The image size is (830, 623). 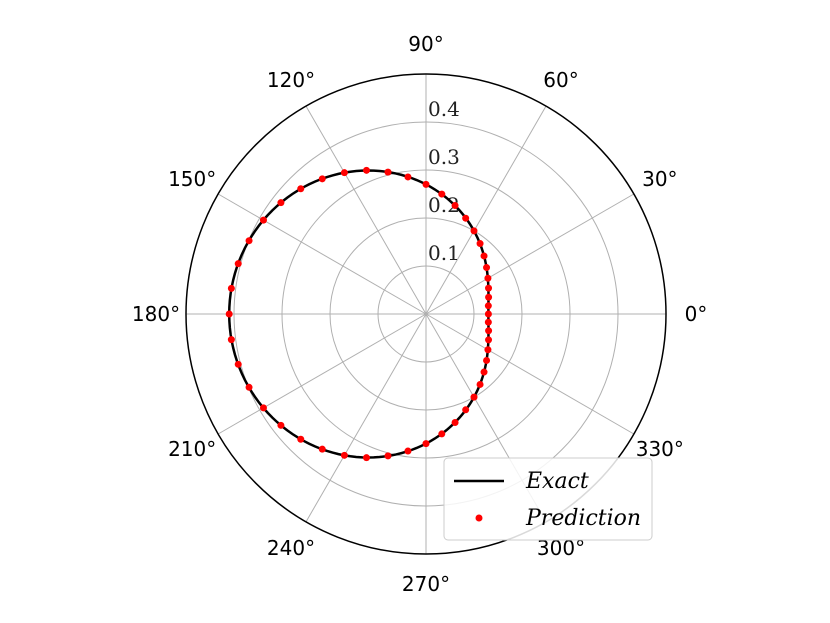 What do you see at coordinates (560, 80) in the screenshot?
I see `angular-tick-label: 60°` at bounding box center [560, 80].